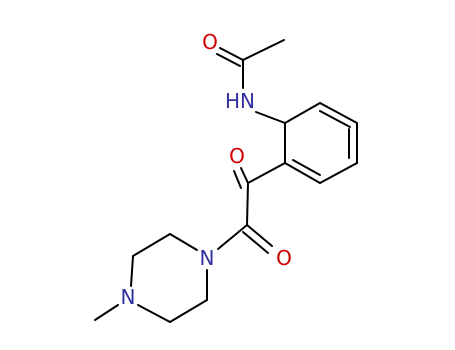  Describe the element at coordinates (240, 101) in the screenshot. I see `atom-label: HN` at that location.